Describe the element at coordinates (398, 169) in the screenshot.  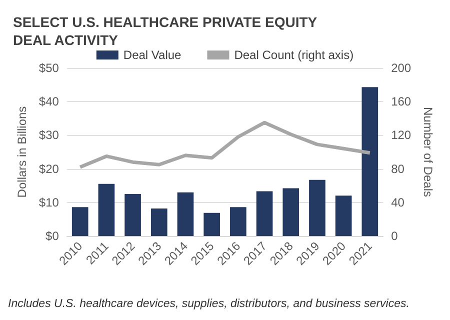
I see `y2-tick-label: 80` at that location.